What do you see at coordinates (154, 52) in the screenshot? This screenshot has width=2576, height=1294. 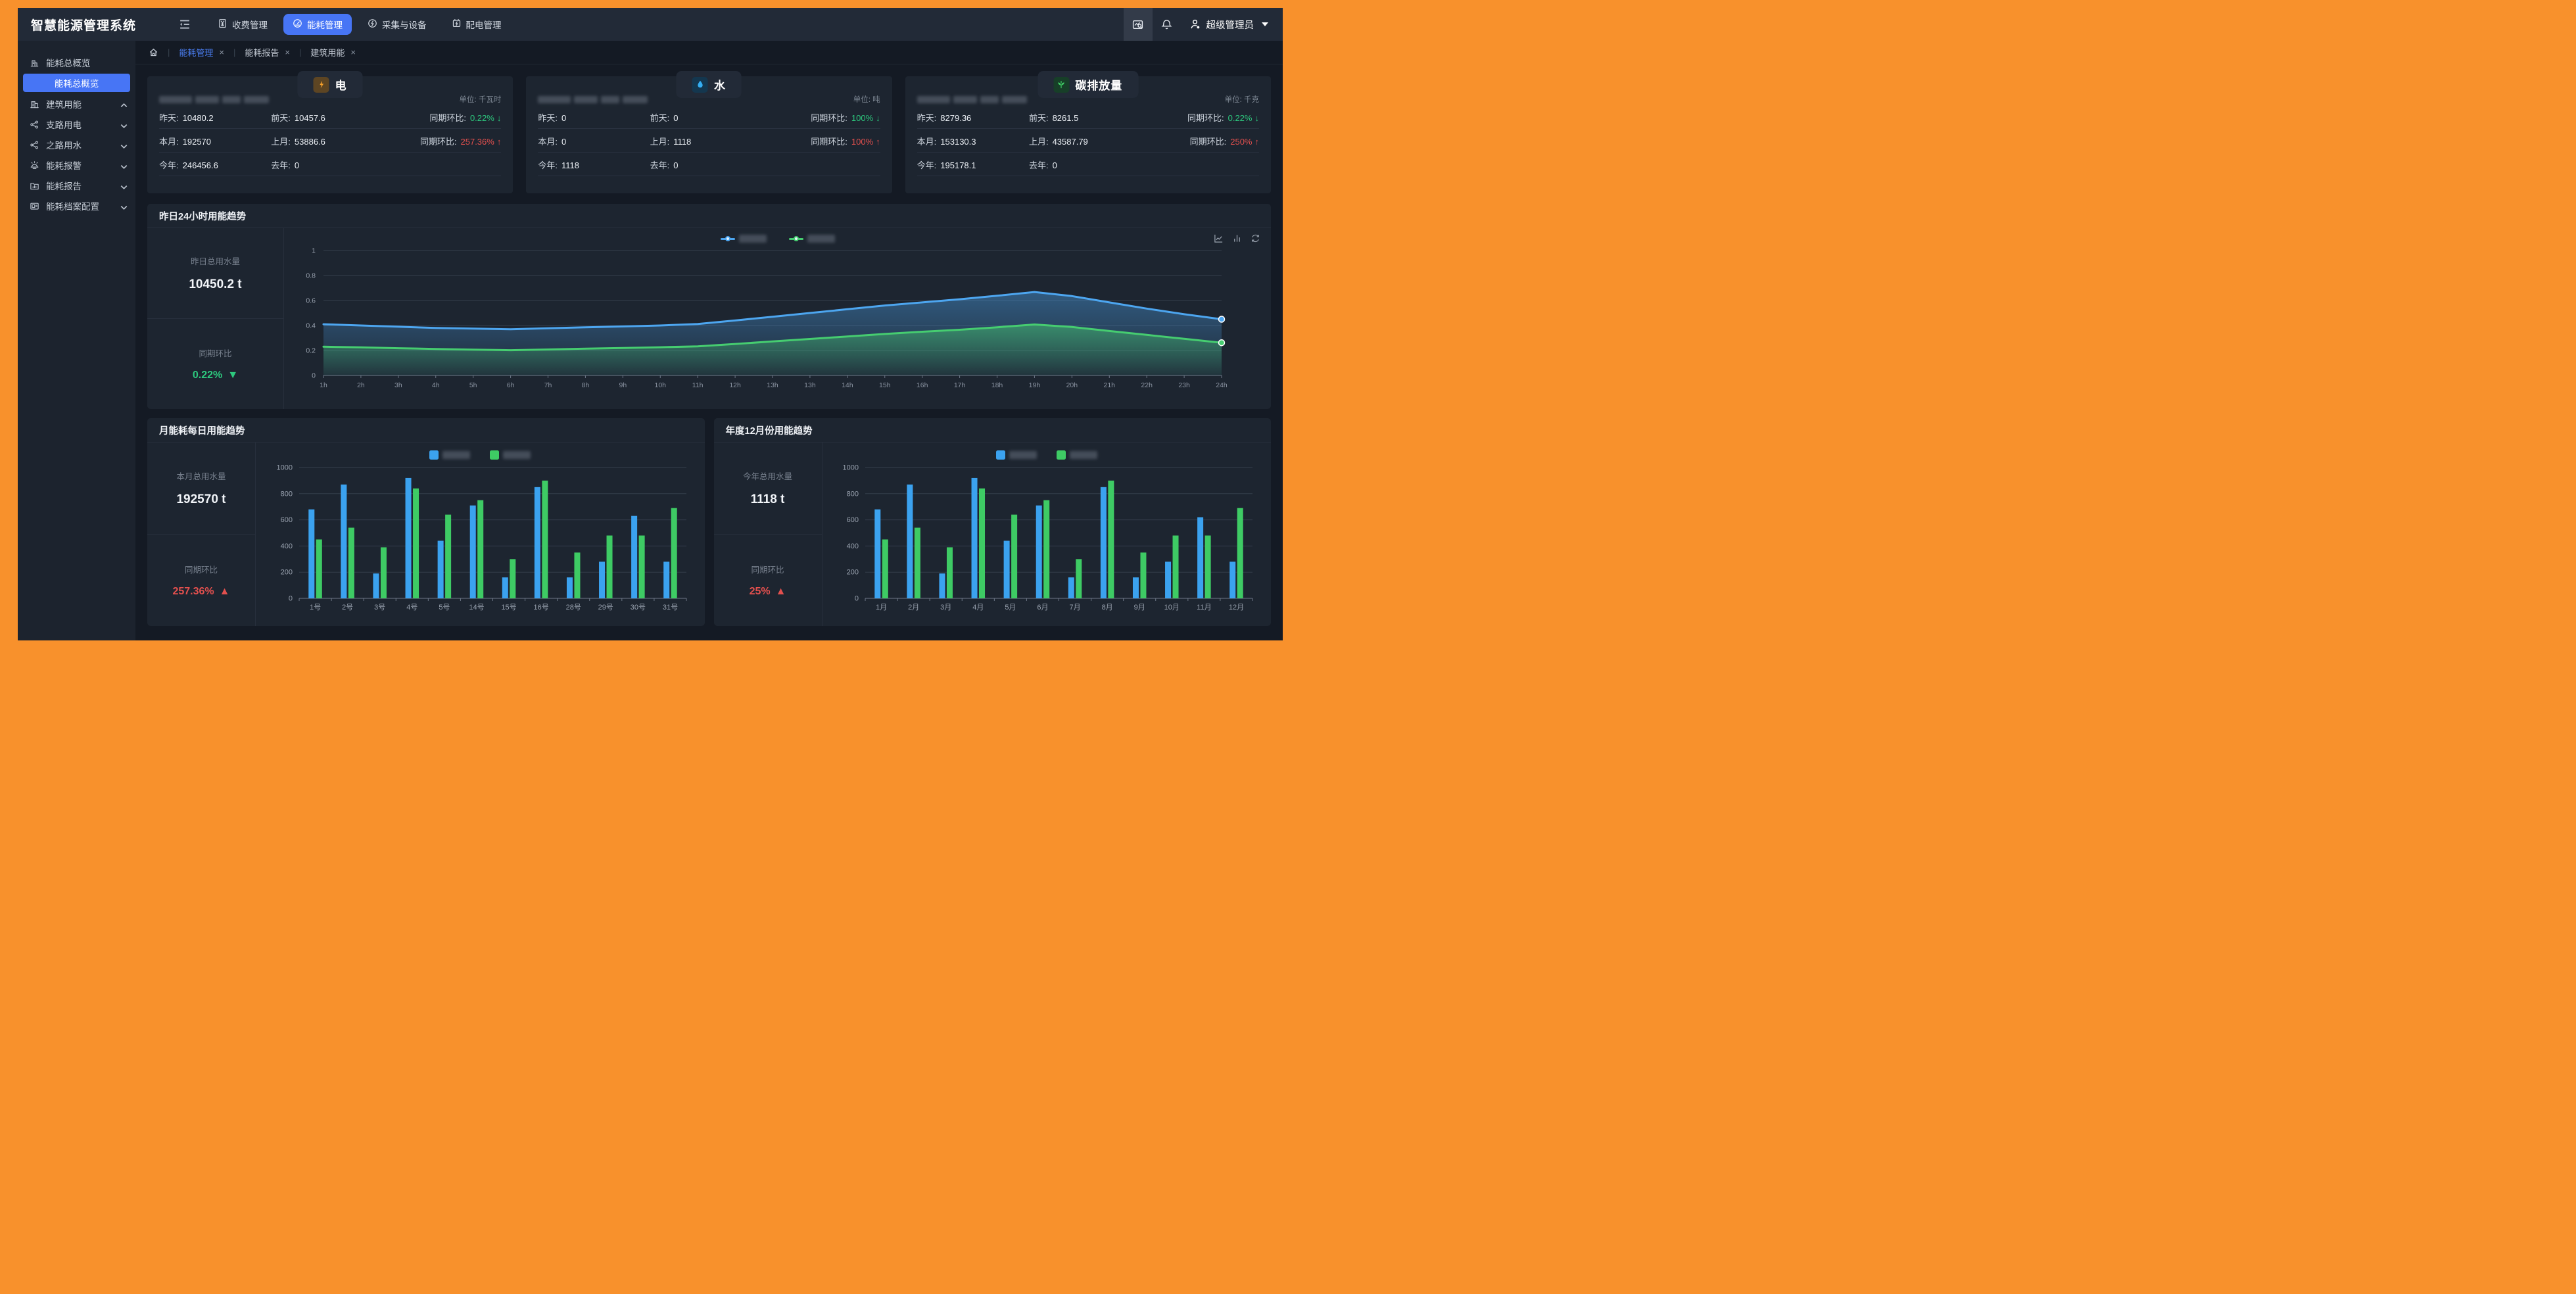 I see `home-icon` at bounding box center [154, 52].